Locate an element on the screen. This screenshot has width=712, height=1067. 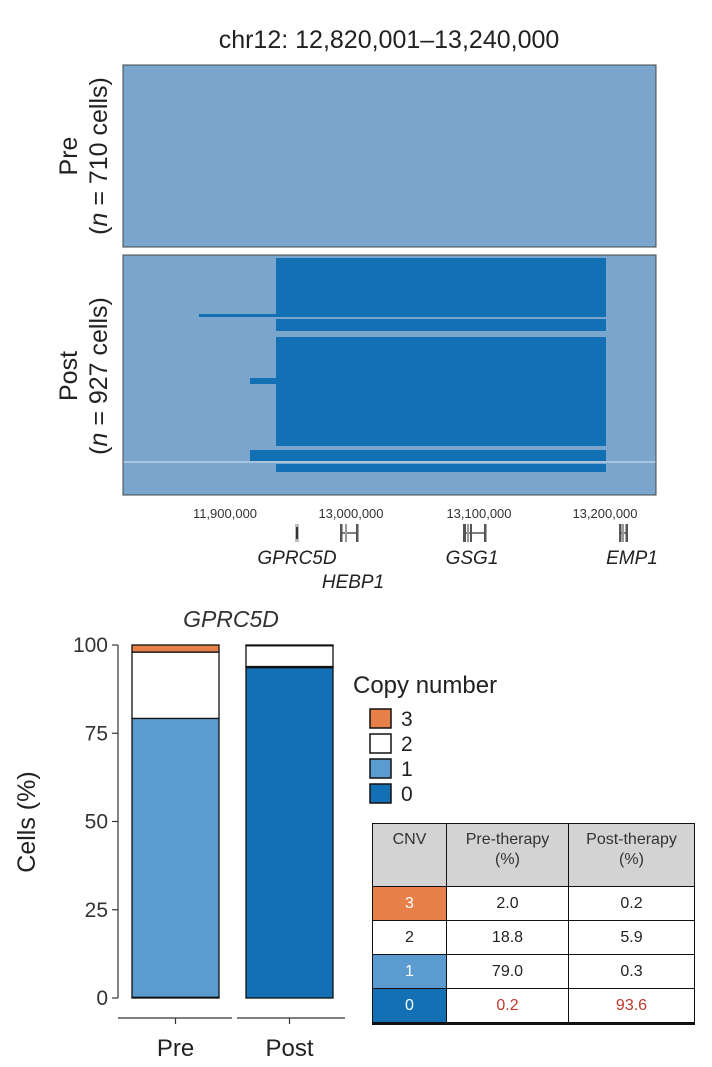
pre-row-label-line1-group: Pre is located at coordinates (69, 156).